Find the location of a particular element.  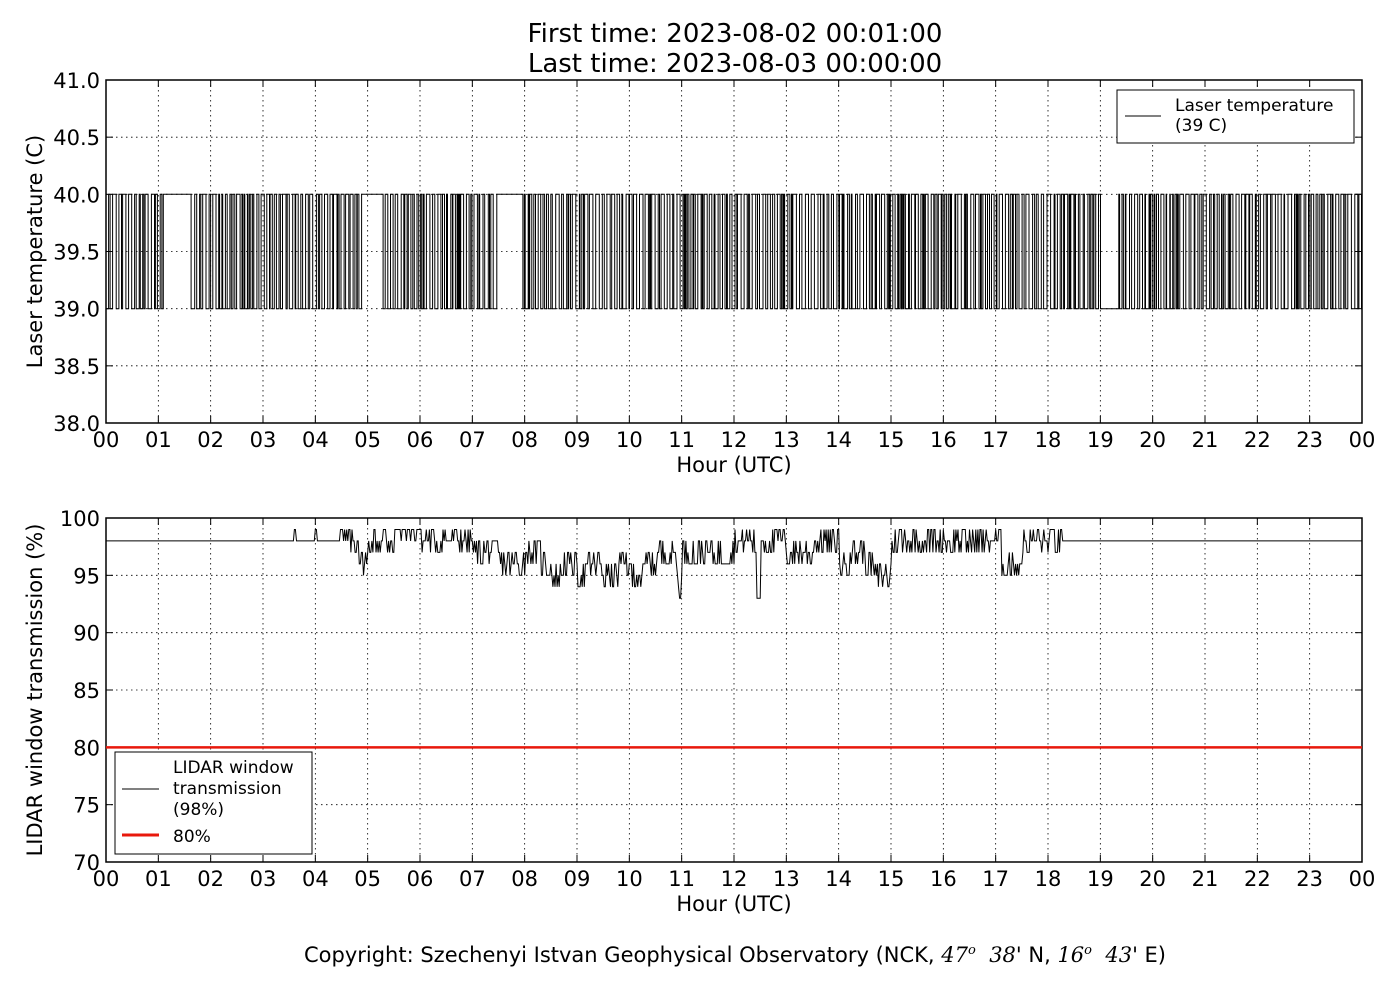

y-axis-label: LIDAR window transmission (%) is located at coordinates (35, 690).